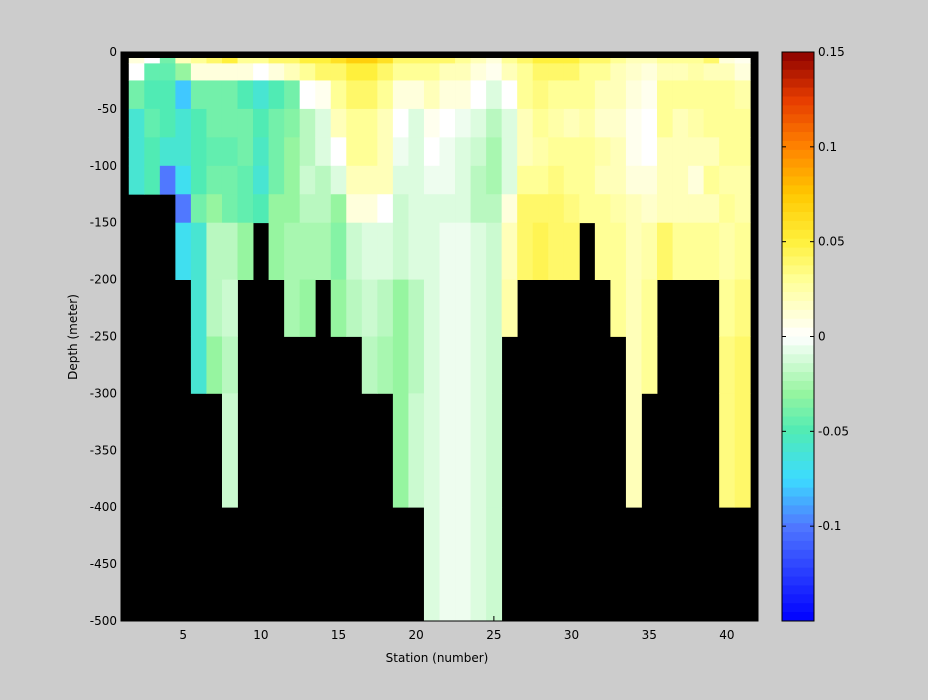 Image resolution: width=928 pixels, height=700 pixels. What do you see at coordinates (829, 526) in the screenshot?
I see `colorbar-tick-label: -0.1` at bounding box center [829, 526].